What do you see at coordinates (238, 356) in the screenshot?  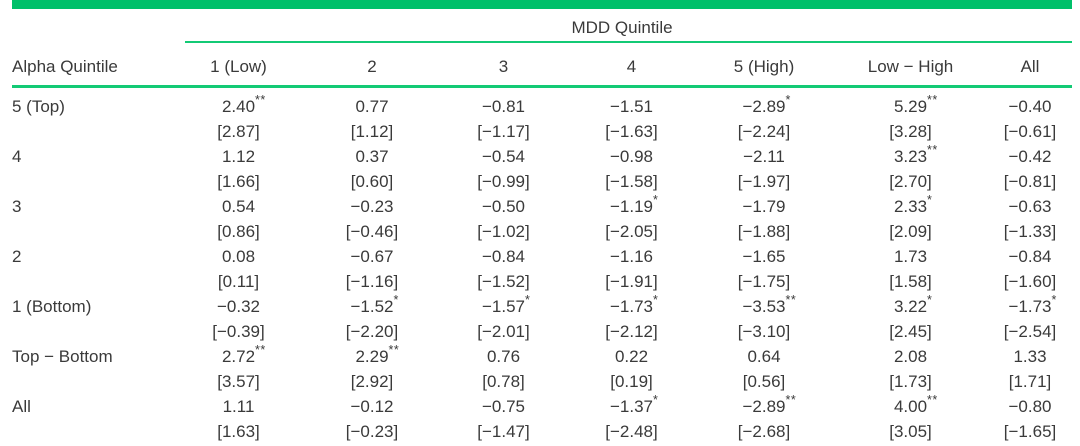 I see `estimate-cell: 2.72 **` at bounding box center [238, 356].